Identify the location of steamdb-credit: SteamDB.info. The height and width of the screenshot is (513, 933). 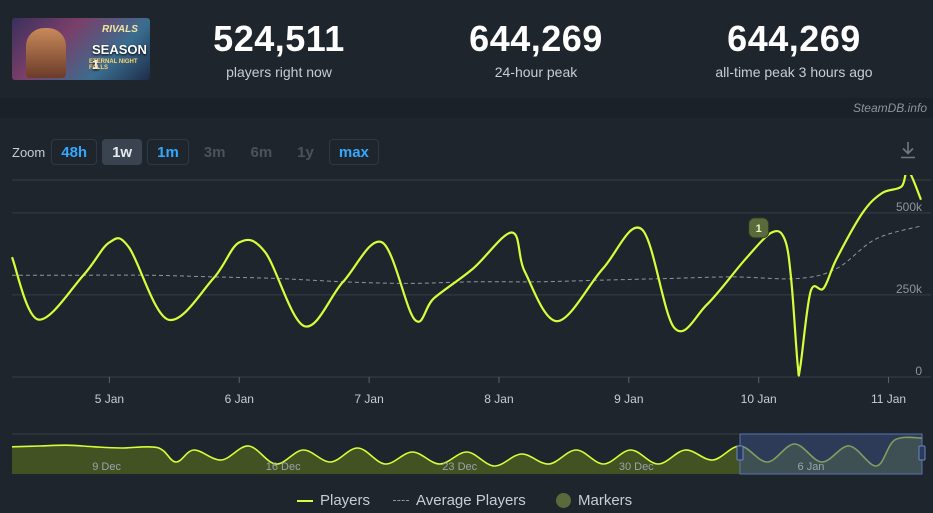
(889, 108).